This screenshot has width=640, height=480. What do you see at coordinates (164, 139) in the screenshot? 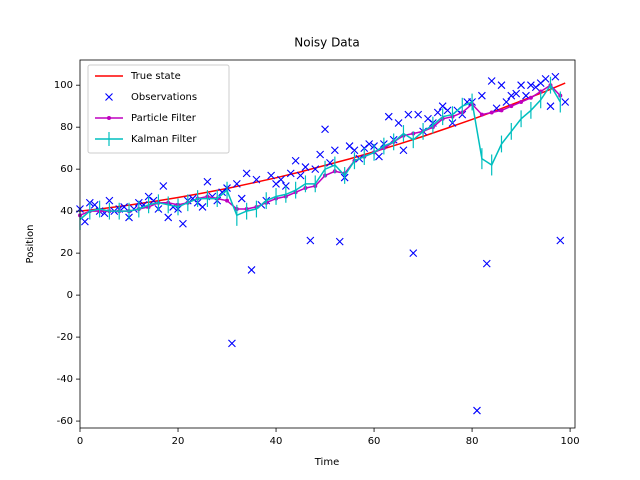
I see `legend-label: Kalman Filter` at bounding box center [164, 139].